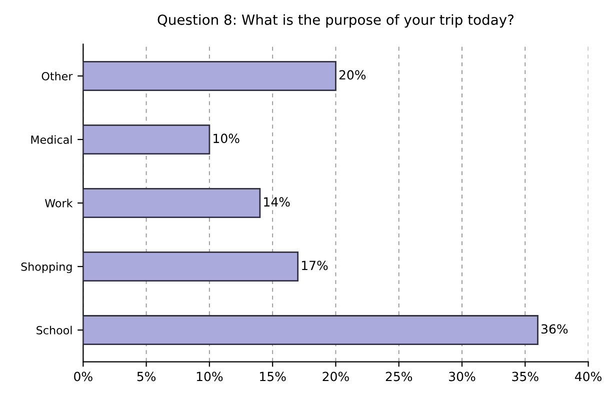  Describe the element at coordinates (46, 268) in the screenshot. I see `y-tick-label: Shopping` at that location.